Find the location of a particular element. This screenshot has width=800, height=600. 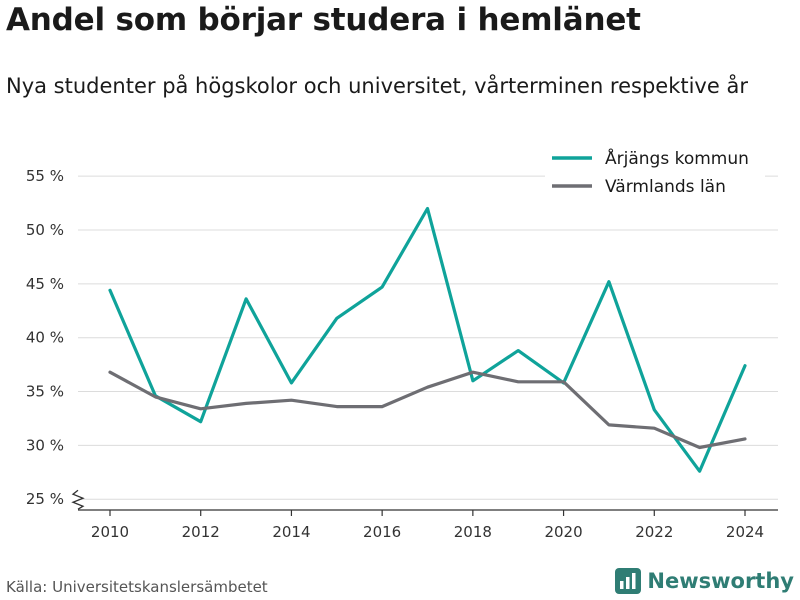

legend-background is located at coordinates (655, 172).